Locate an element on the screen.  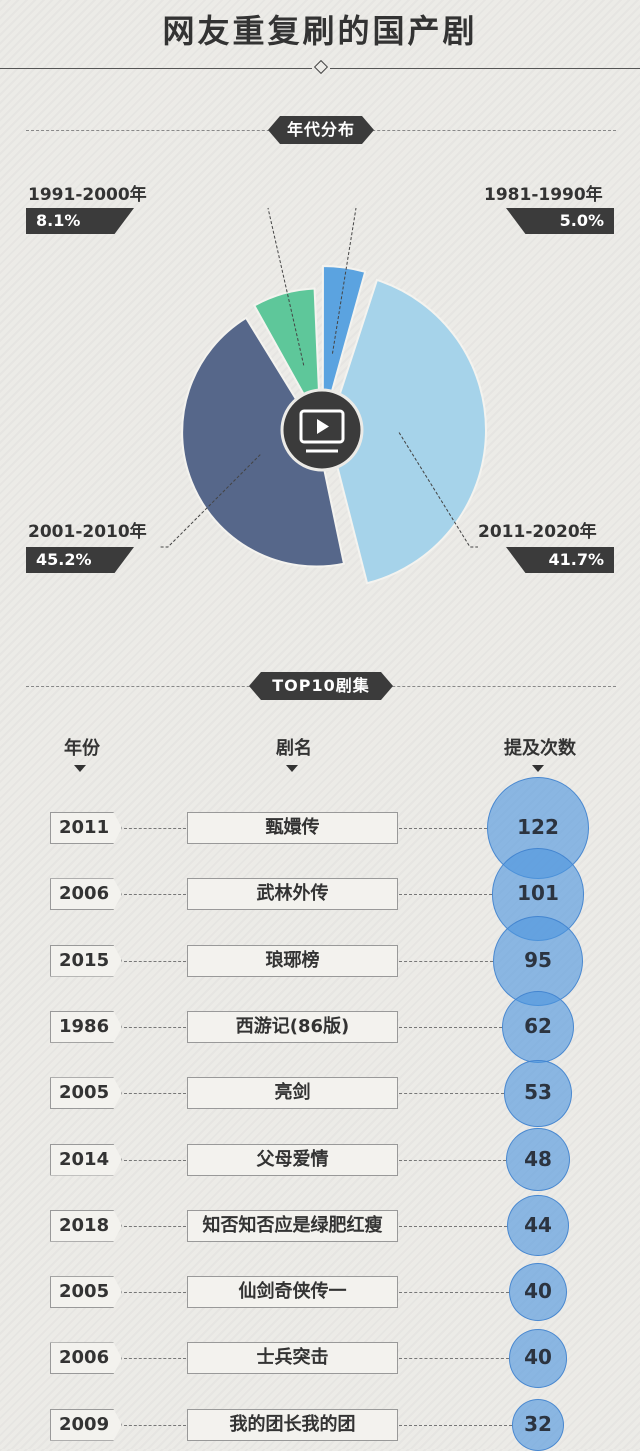
pie-slice-2001-2010 is located at coordinates (263, 442).